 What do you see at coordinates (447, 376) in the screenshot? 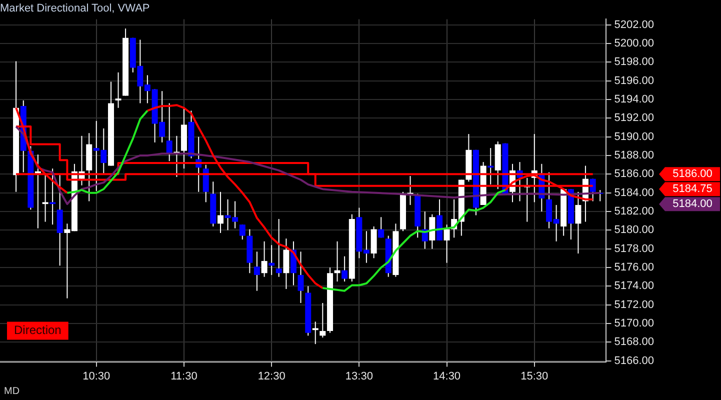
I see `x-tick-label: 14:30` at bounding box center [447, 376].